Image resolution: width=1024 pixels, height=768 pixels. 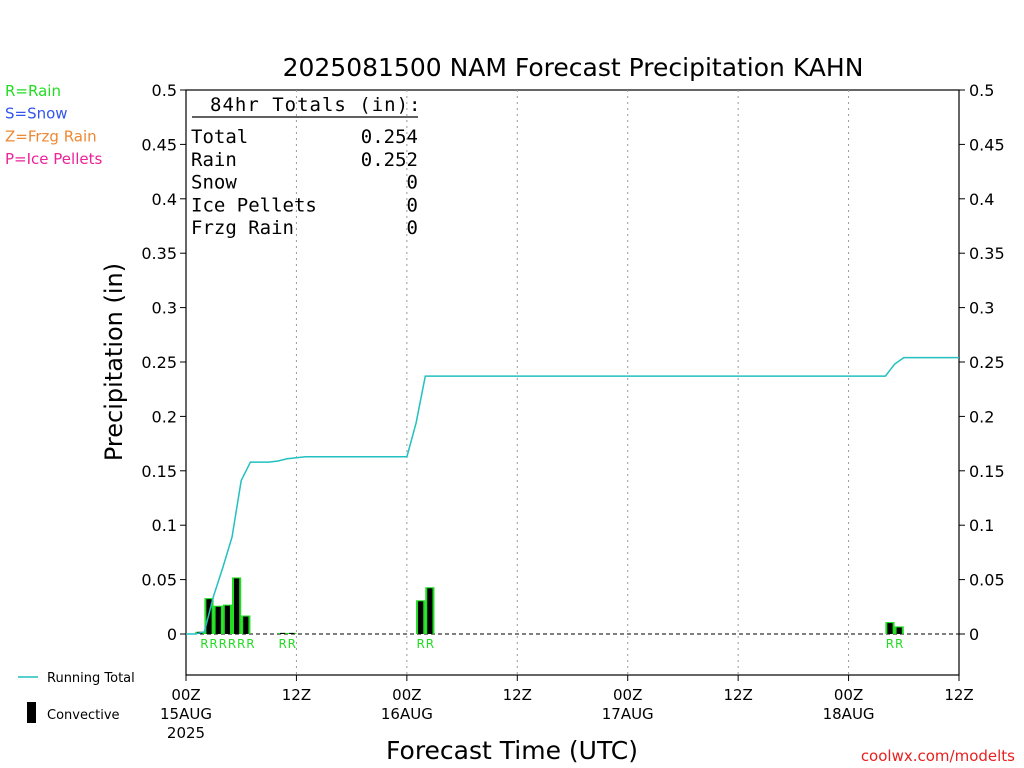 I want to click on y-tick-label-left: 0.05, so click(x=159, y=580).